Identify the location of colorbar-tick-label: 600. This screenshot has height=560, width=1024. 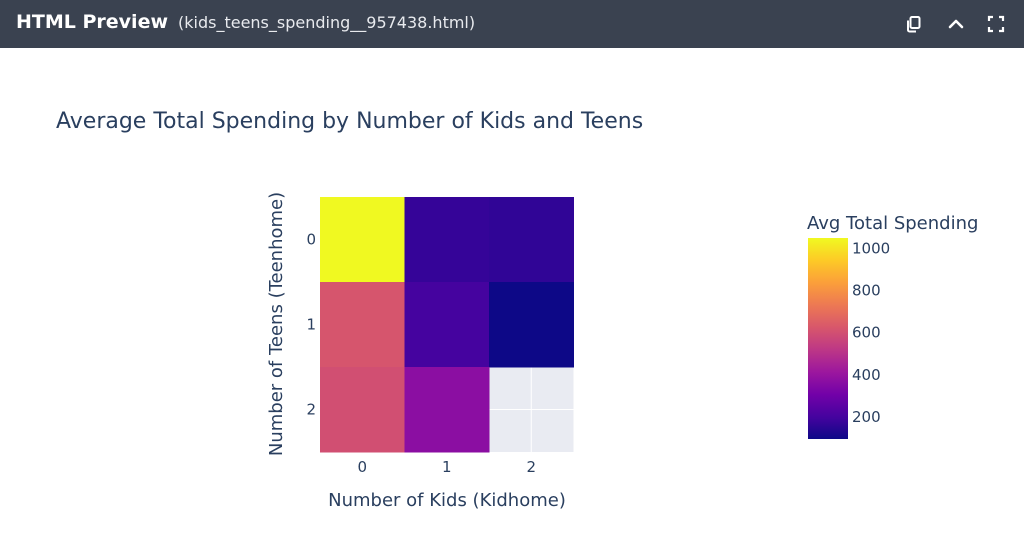
(866, 333).